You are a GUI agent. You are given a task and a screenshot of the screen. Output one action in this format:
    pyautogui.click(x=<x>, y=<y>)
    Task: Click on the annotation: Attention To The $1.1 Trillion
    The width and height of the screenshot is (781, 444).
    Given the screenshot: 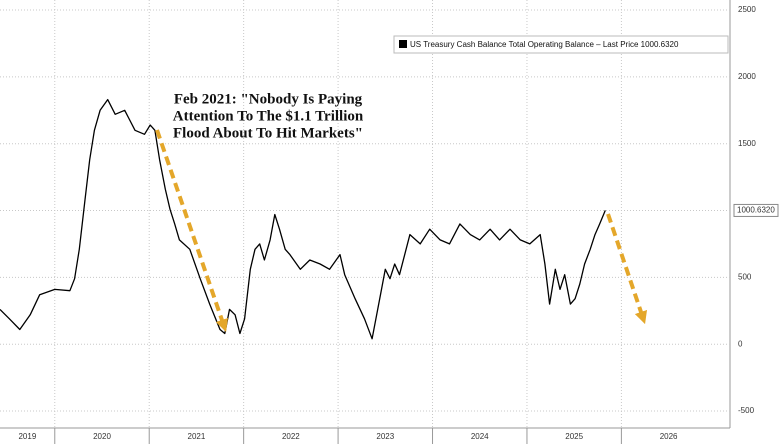 What is the action you would take?
    pyautogui.click(x=268, y=116)
    